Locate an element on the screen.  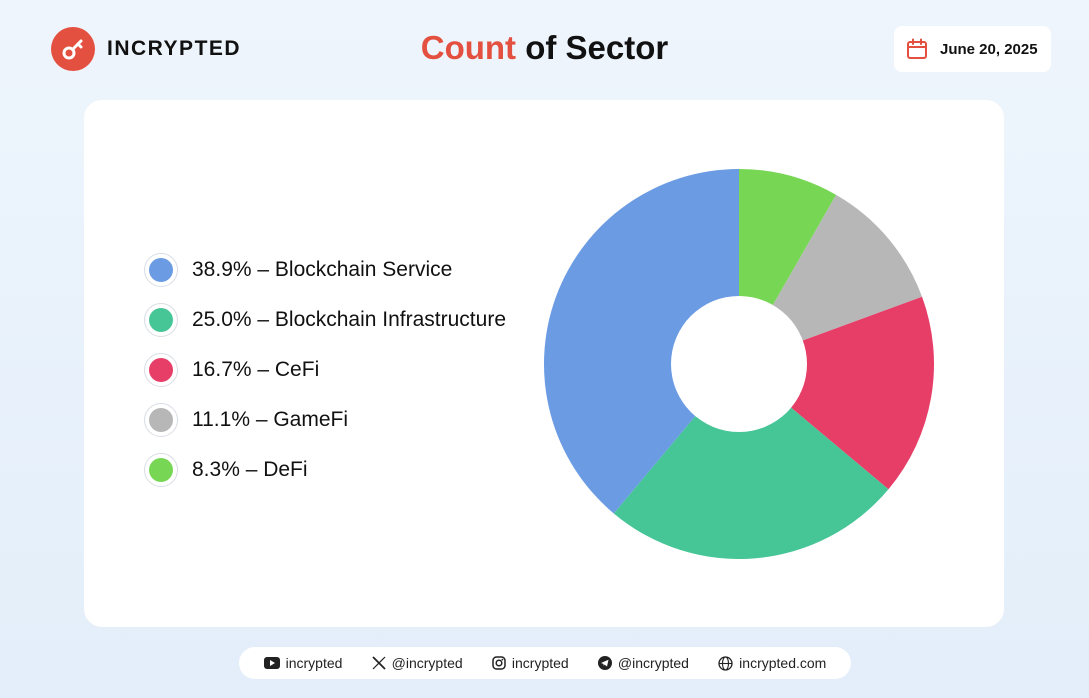
date-text: June 20, 2025 is located at coordinates (989, 49).